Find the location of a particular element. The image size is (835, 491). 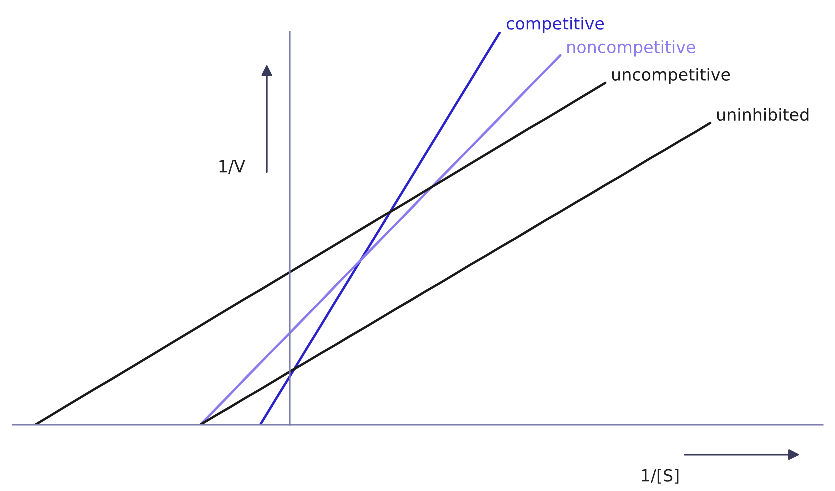

series-label: uncompetitive is located at coordinates (671, 76).